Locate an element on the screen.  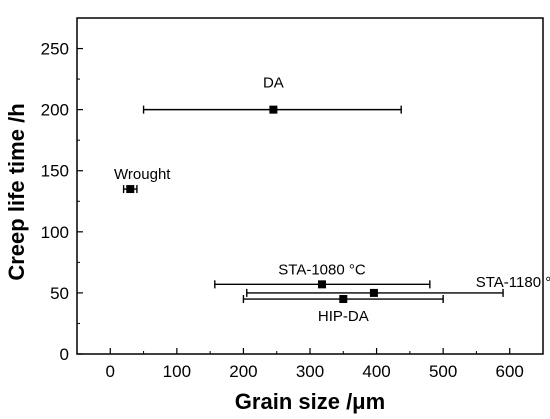
y-axis-title: Creep life time /h is located at coordinates (16, 191).